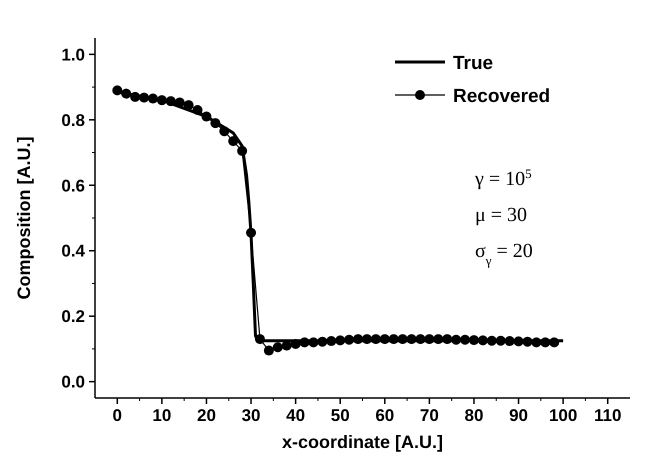 The width and height of the screenshot is (649, 475). I want to click on y-tick-label: 1.0, so click(73, 54).